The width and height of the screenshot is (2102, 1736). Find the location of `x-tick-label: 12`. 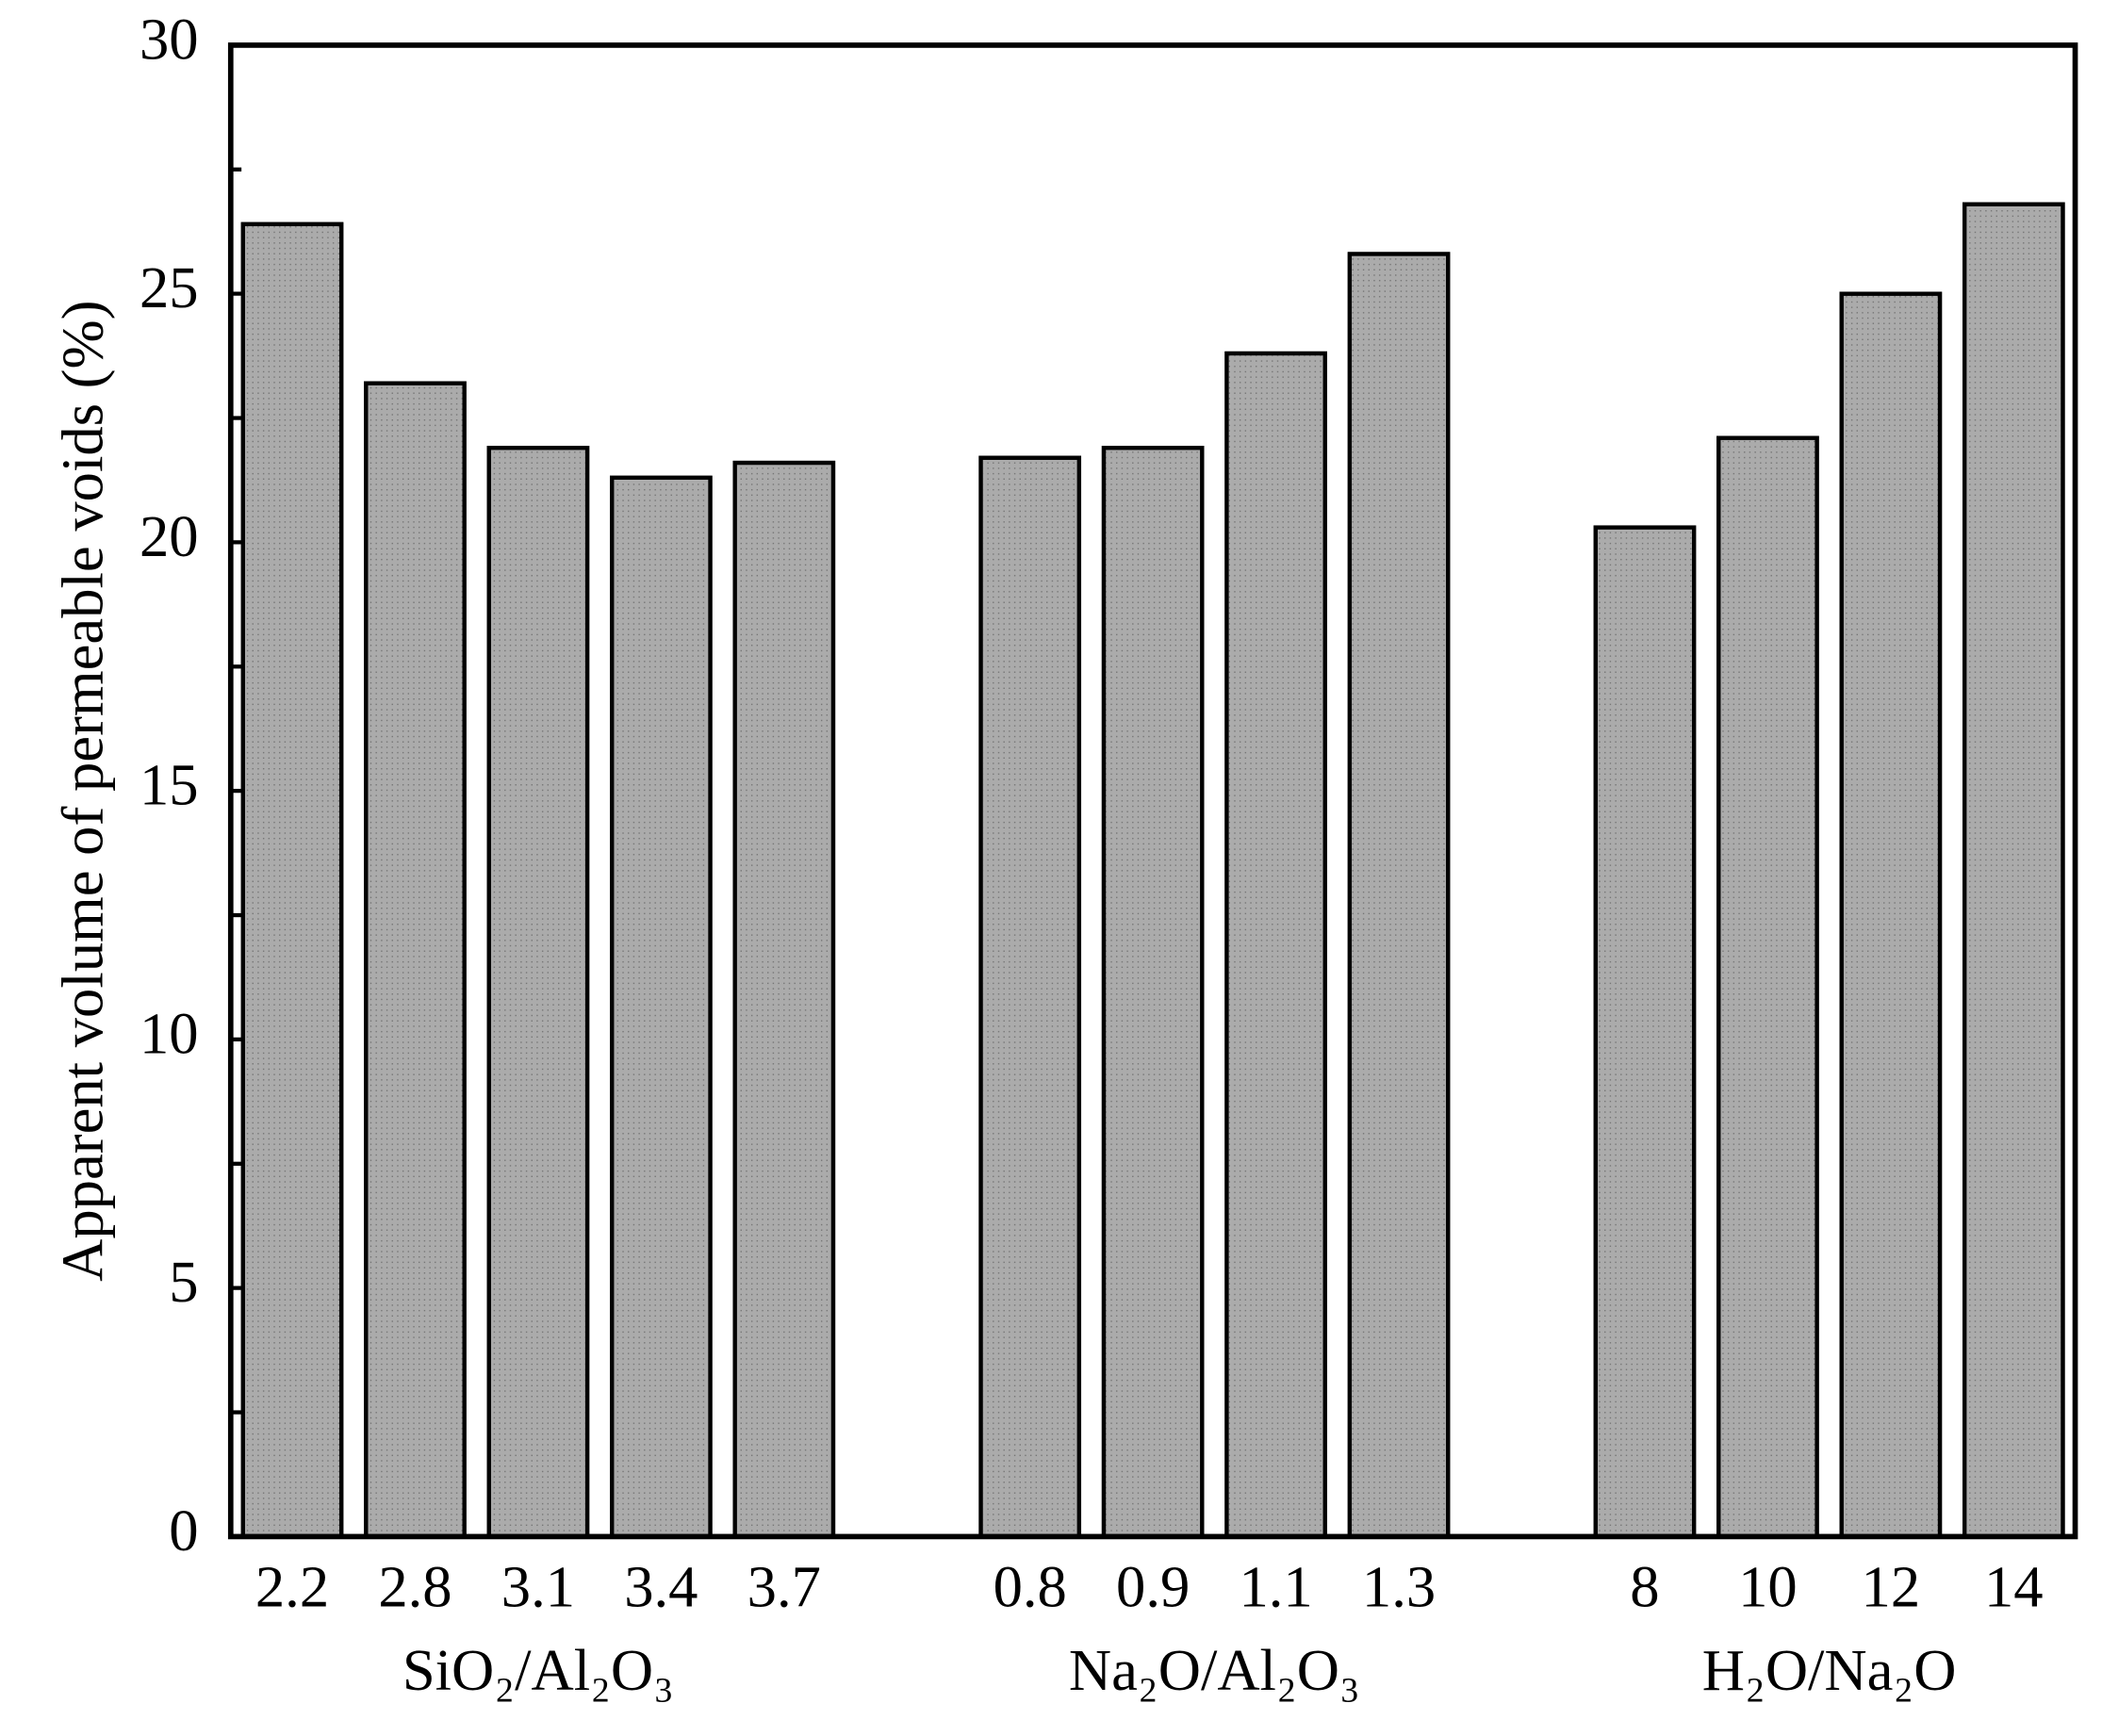

x-tick-label: 12 is located at coordinates (1891, 1587).